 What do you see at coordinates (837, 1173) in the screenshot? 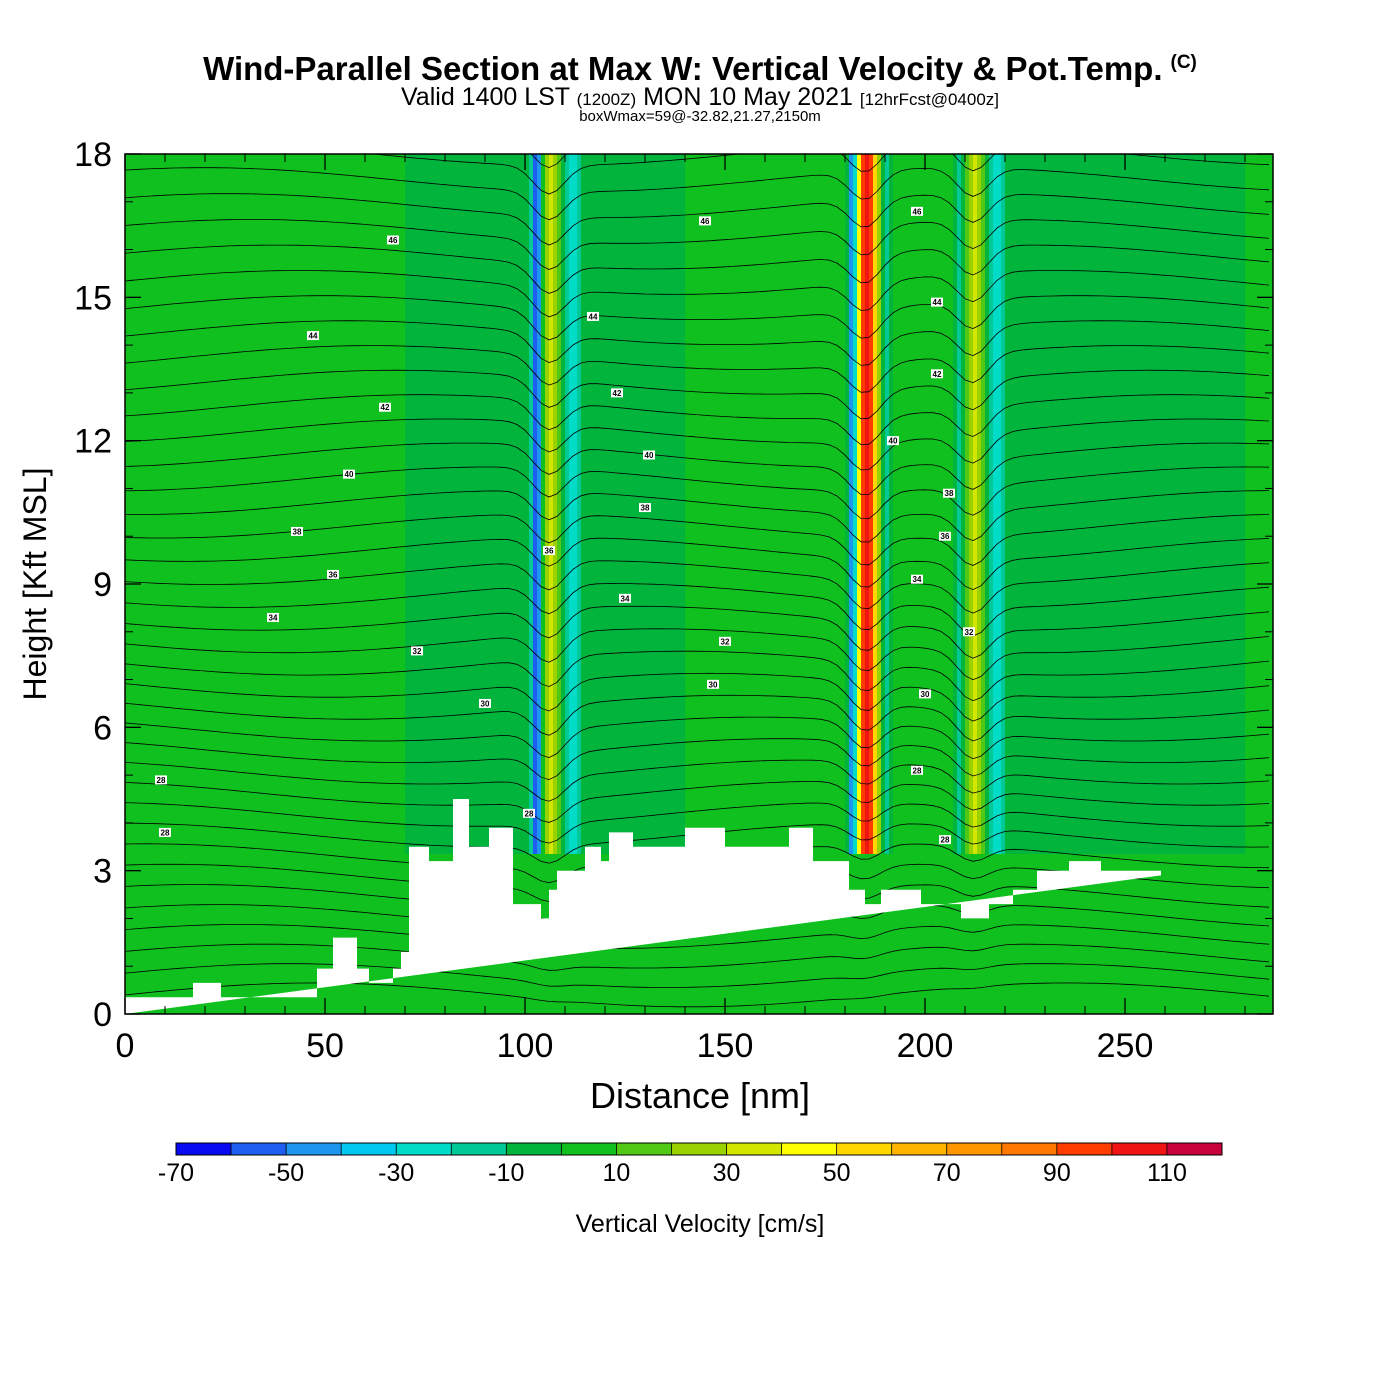
I see `colorbar-tick-label: 50` at bounding box center [837, 1173].